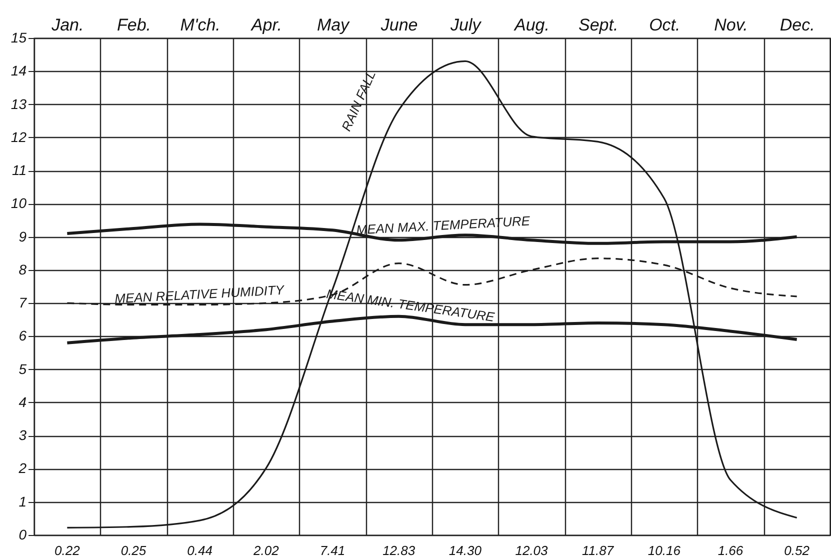 The height and width of the screenshot is (559, 831). What do you see at coordinates (67, 550) in the screenshot?
I see `data-label: 0.22` at bounding box center [67, 550].